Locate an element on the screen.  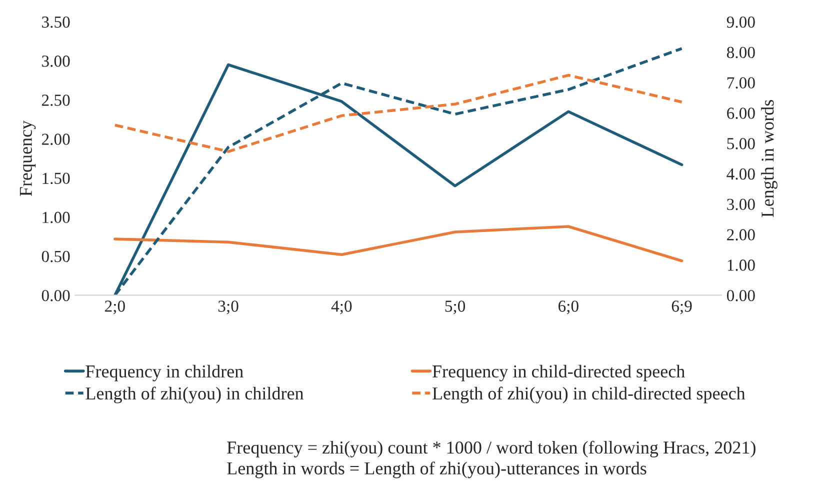
y2-tick-label: 8.00 is located at coordinates (740, 52).